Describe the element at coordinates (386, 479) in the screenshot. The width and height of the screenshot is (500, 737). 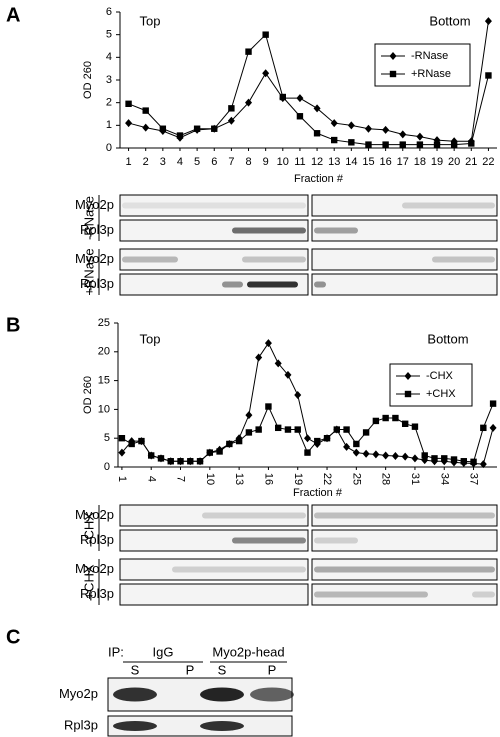
I see `x-tick-label: 28` at that location.